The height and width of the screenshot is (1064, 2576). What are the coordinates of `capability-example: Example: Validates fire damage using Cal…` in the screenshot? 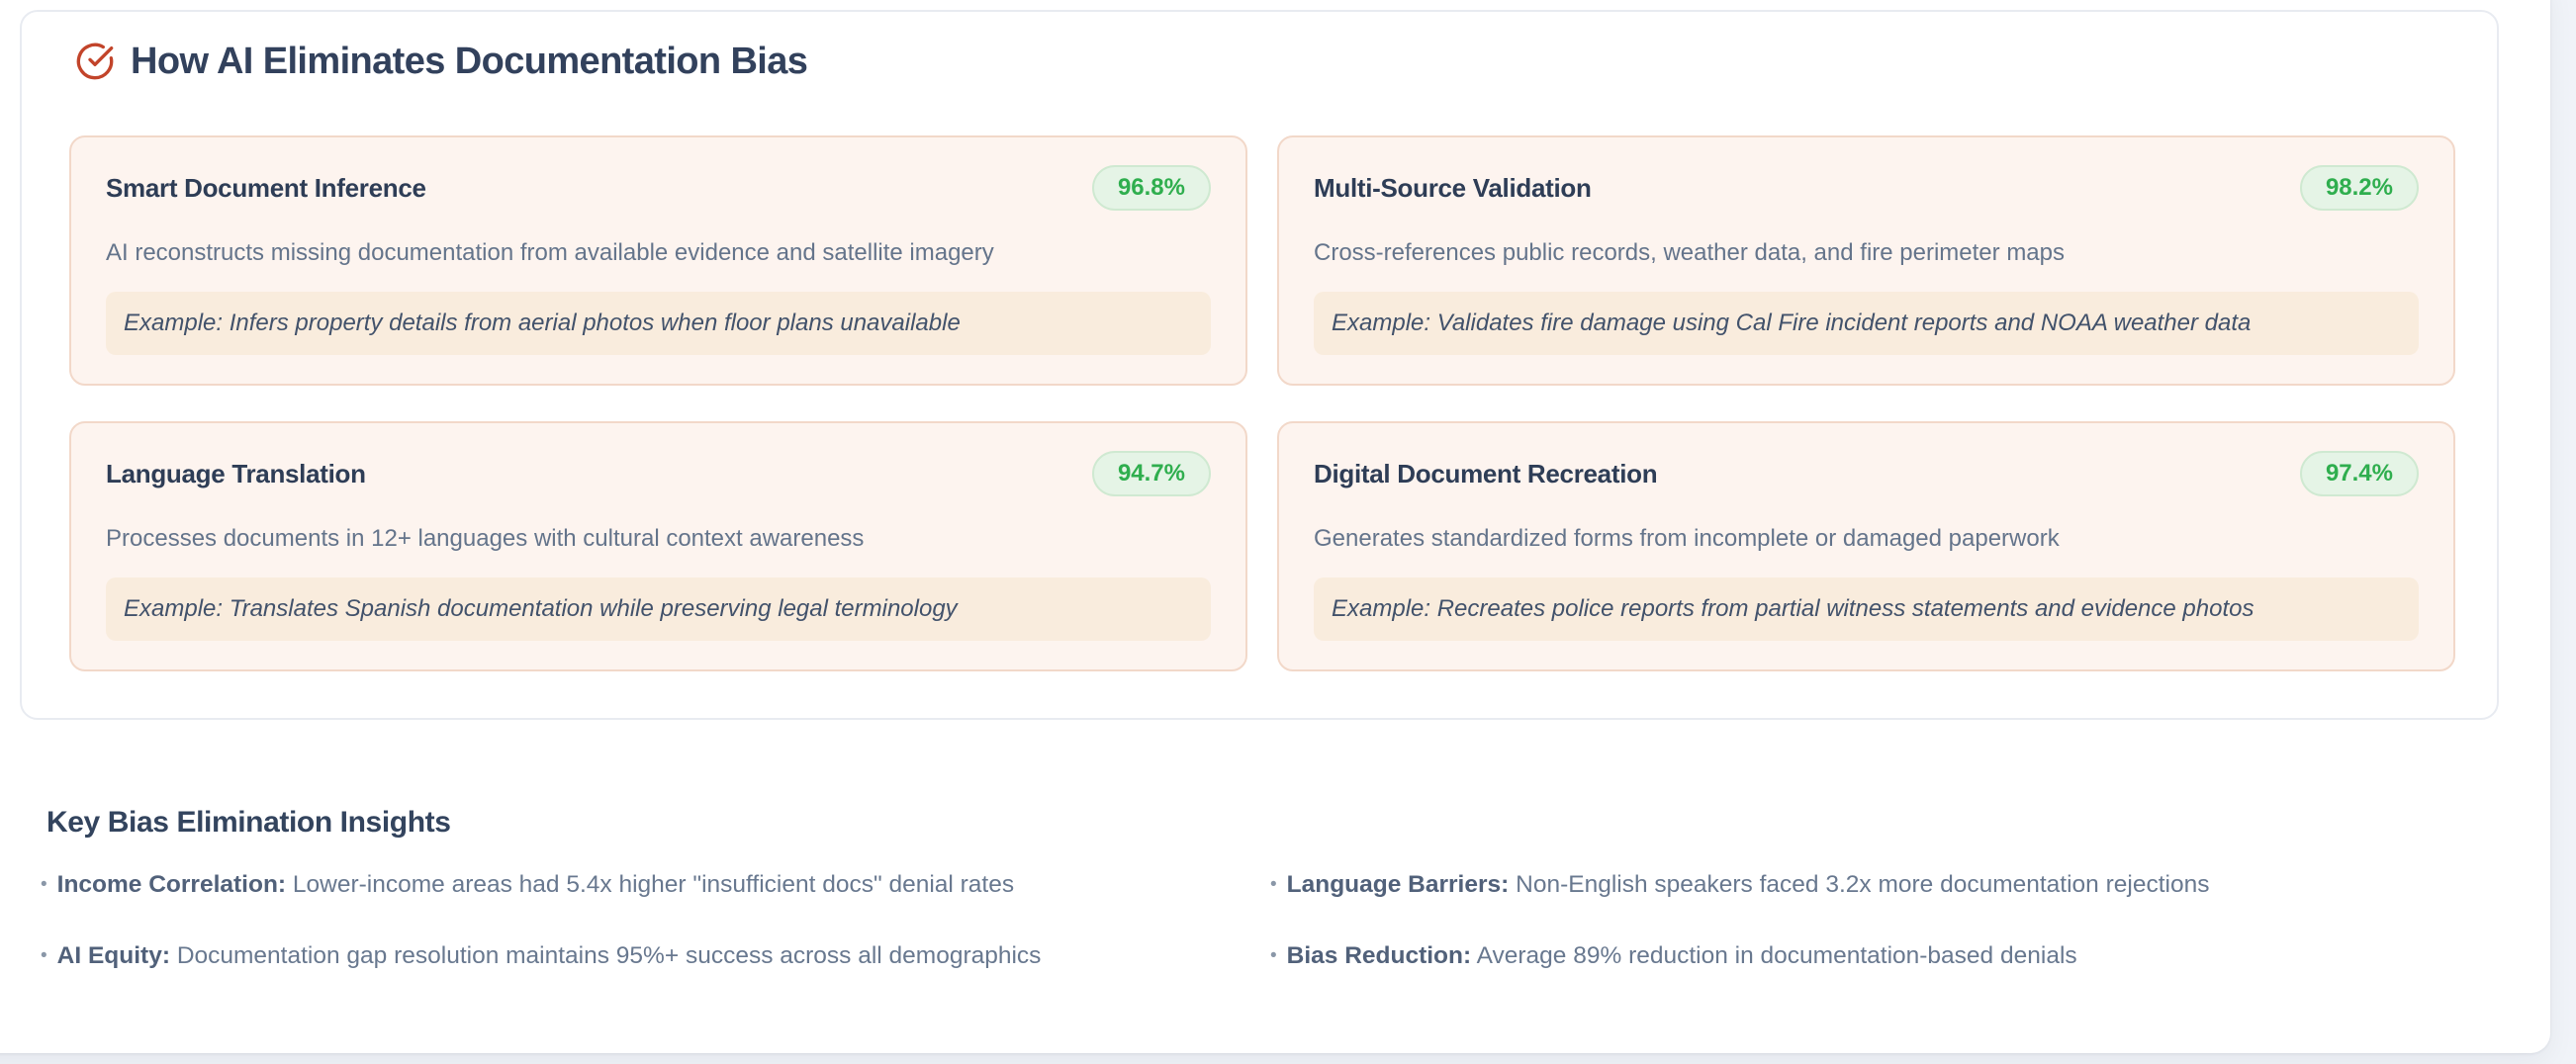 It's located at (1867, 323).